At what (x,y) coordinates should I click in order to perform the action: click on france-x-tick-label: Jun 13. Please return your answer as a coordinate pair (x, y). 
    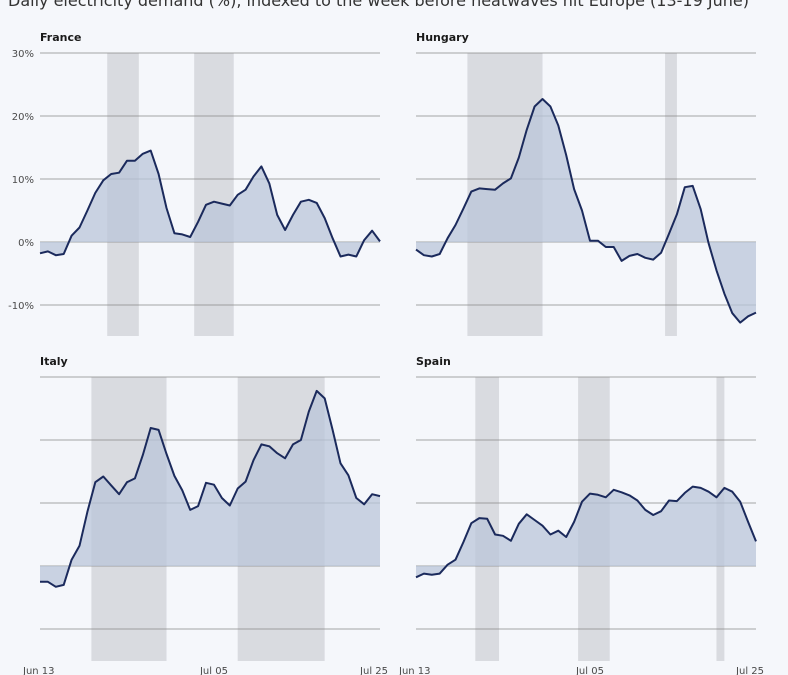
    Looking at the image, I should click on (38, 670).